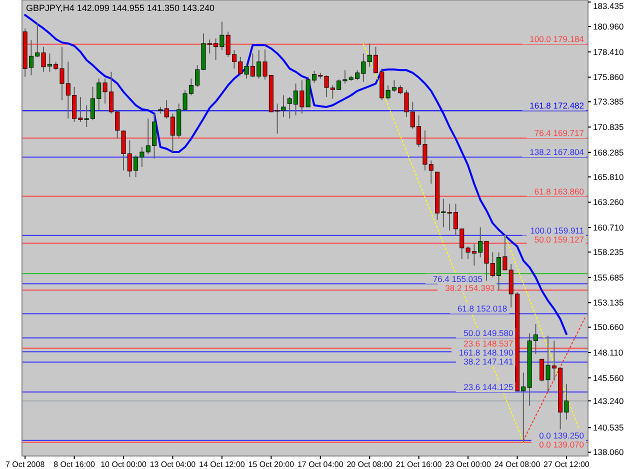 The height and width of the screenshot is (469, 625). What do you see at coordinates (561, 435) in the screenshot?
I see `ref-line-label: 0.0 139.250` at bounding box center [561, 435].